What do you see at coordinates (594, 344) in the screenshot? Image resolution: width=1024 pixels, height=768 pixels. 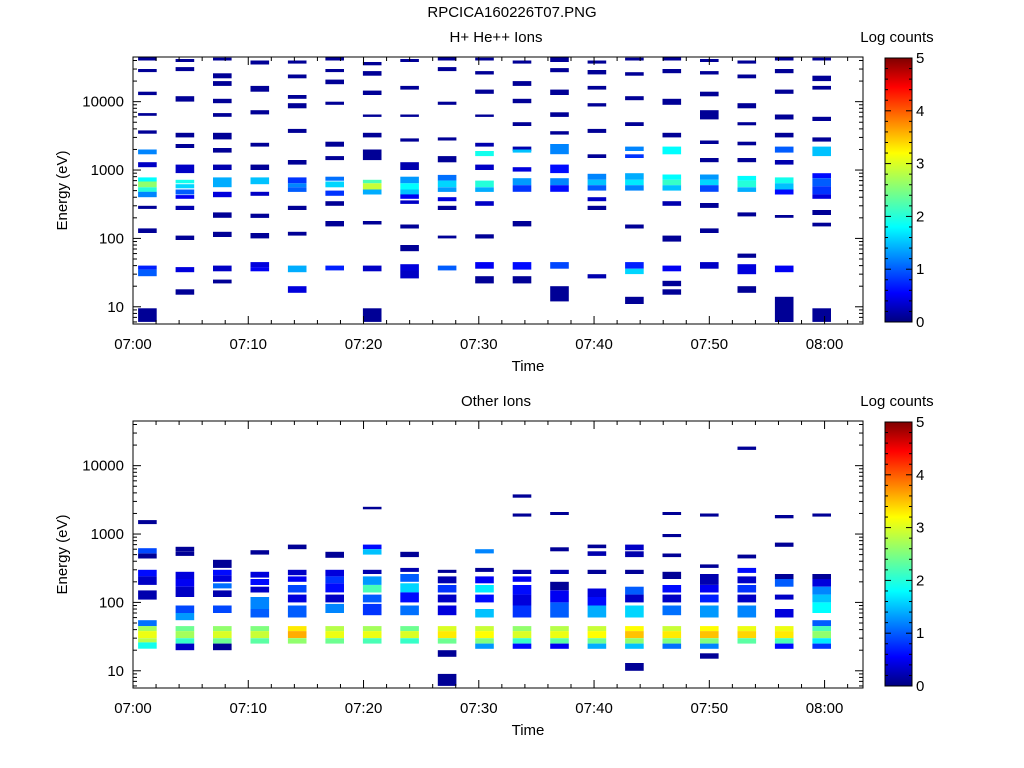 I see `x-tick-label: 07:40` at bounding box center [594, 344].